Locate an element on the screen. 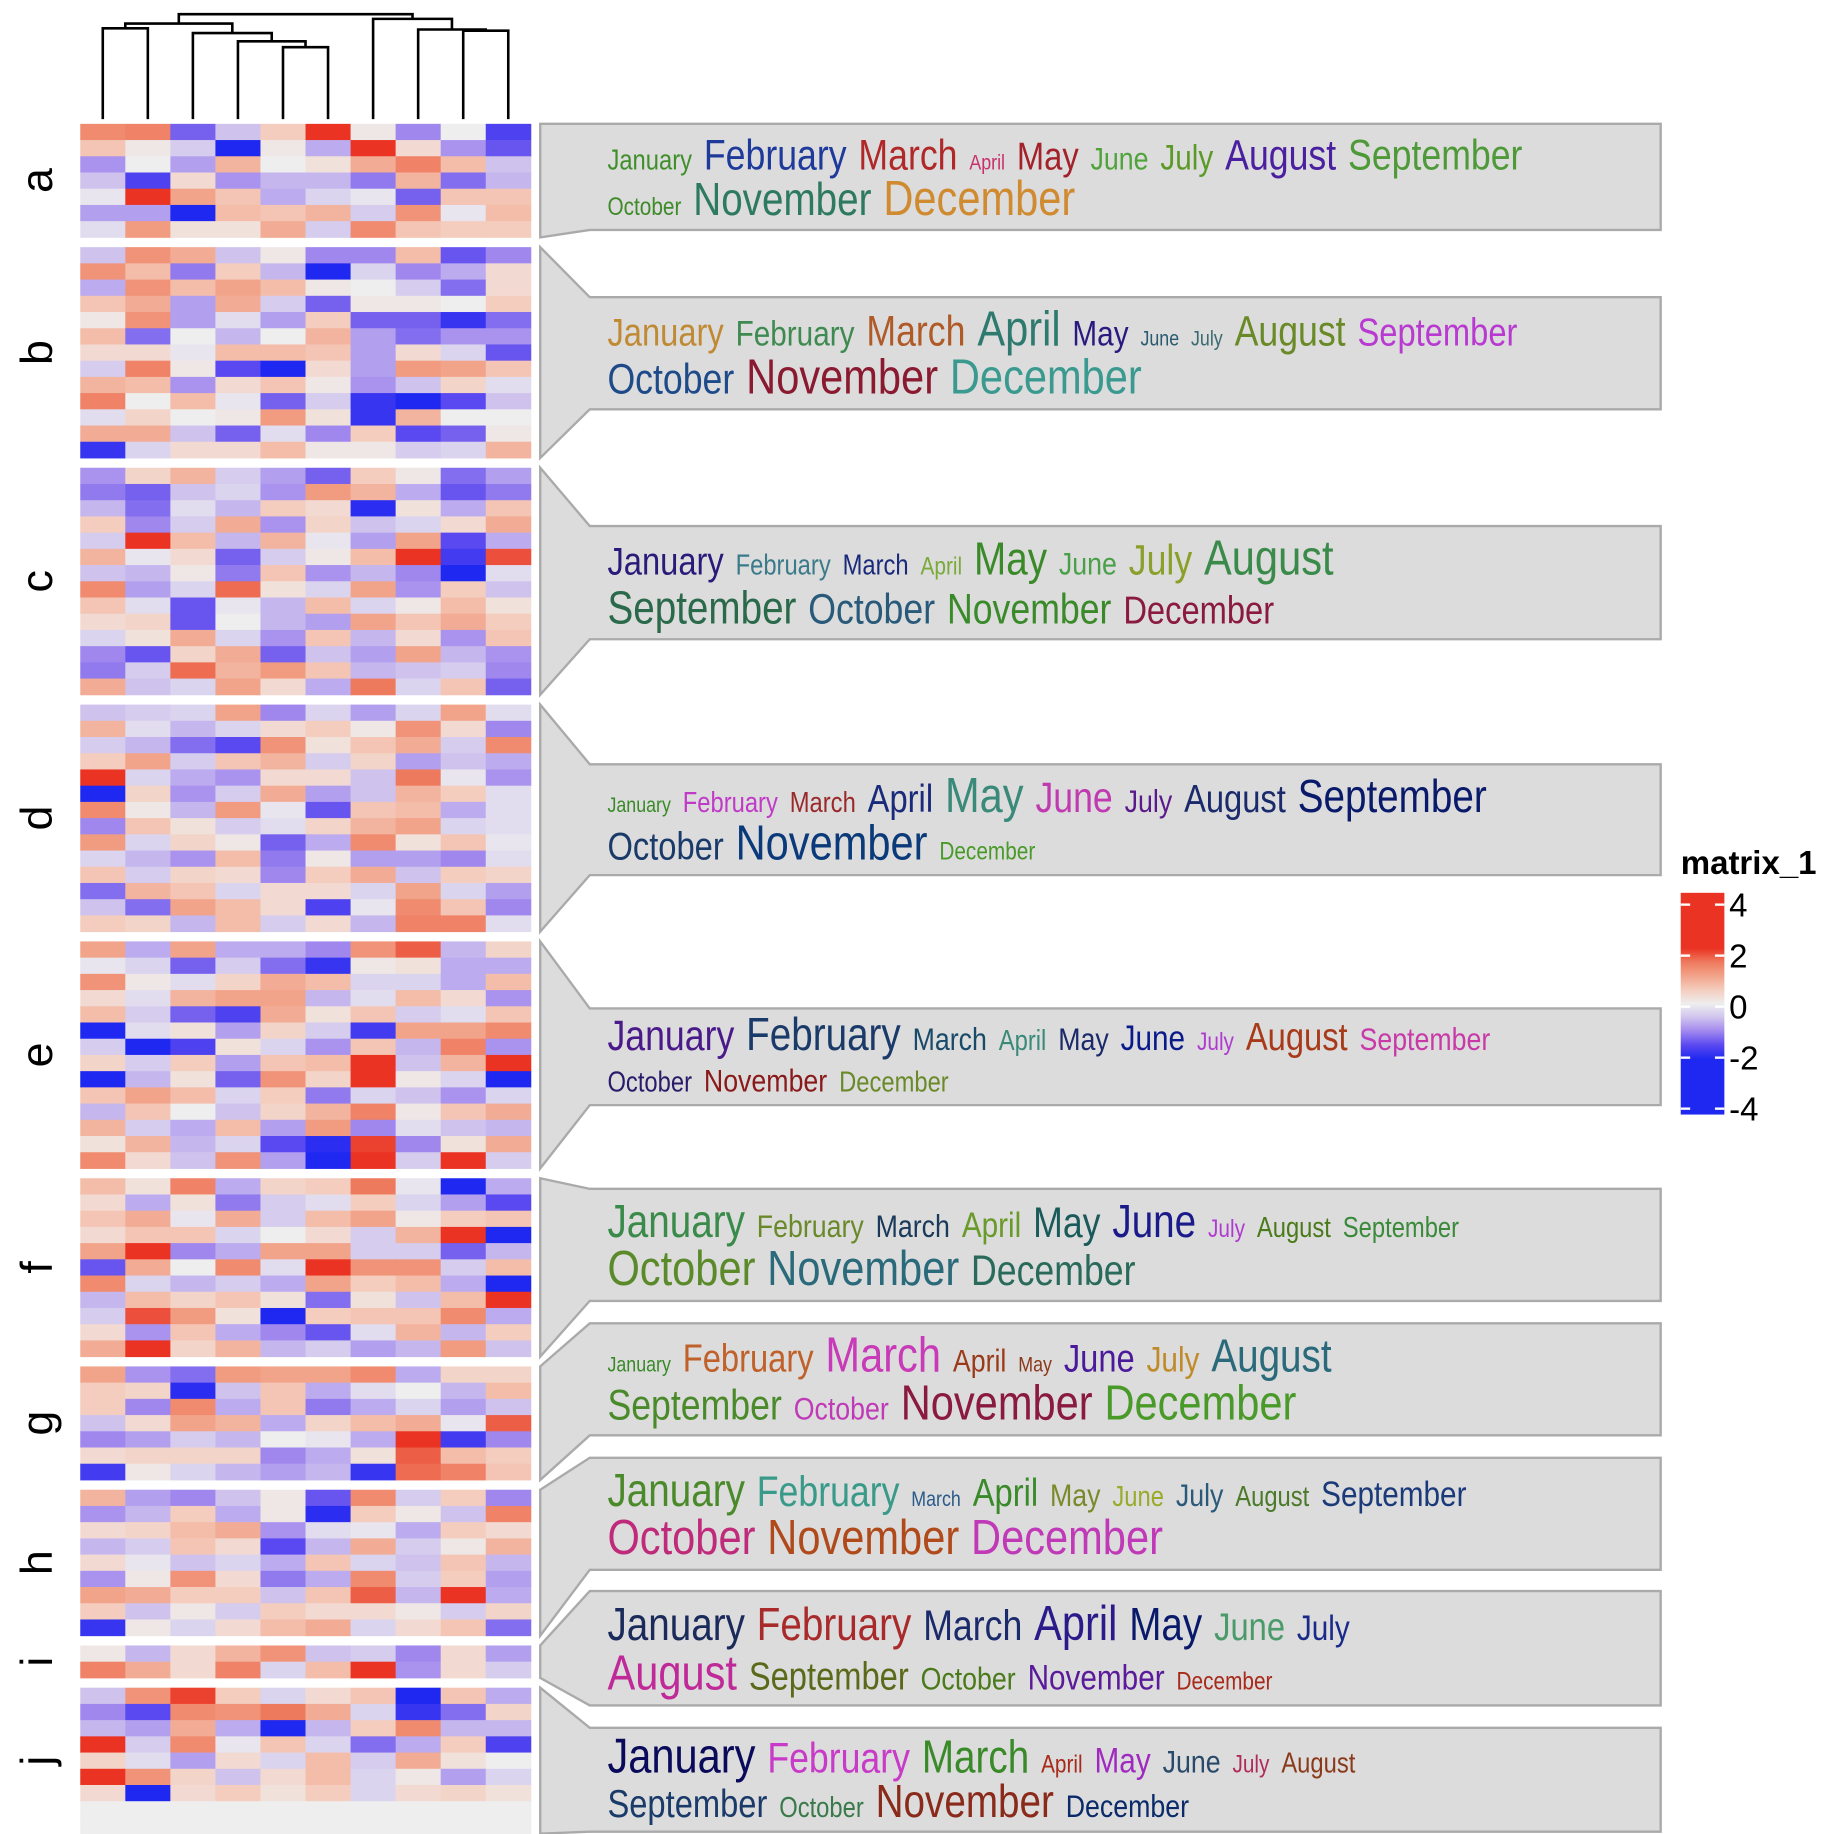 The height and width of the screenshot is (1834, 1840). word-cloud-word: September is located at coordinates (1437, 332).